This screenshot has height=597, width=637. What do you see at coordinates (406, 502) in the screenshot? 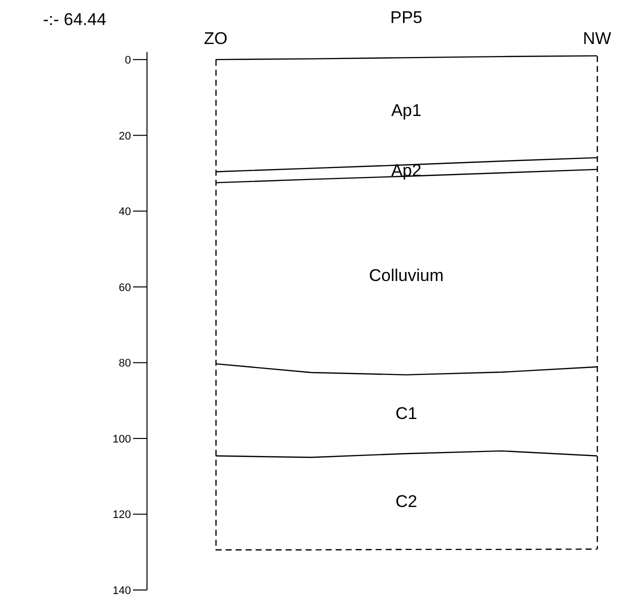
I see `annotation: C2` at bounding box center [406, 502].